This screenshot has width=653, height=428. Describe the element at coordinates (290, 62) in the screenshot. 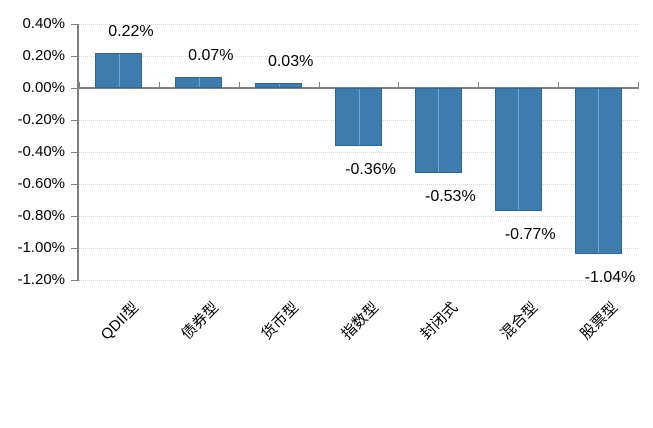

I see `data-label: 0.03%` at that location.